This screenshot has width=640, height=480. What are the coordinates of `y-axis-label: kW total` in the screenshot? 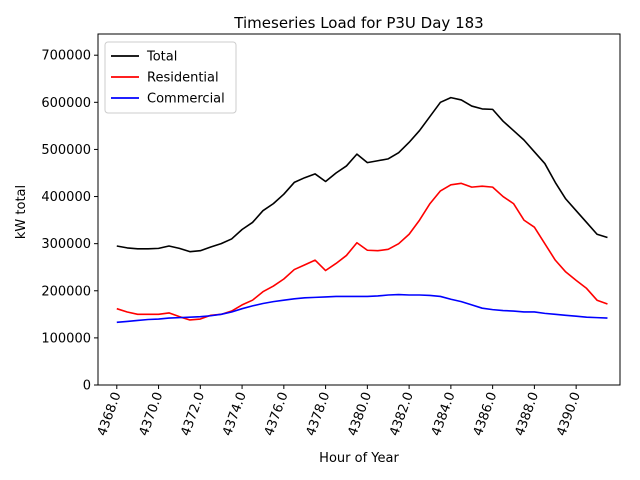 It's located at (21, 212).